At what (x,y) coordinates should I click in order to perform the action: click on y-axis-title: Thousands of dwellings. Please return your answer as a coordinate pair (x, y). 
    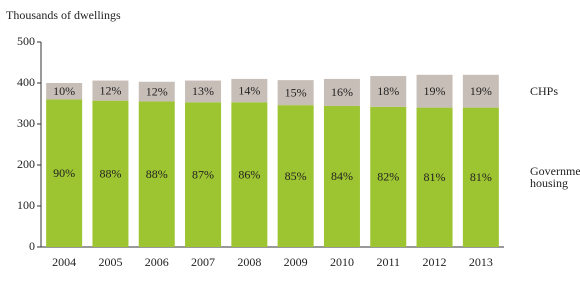
    Looking at the image, I should click on (63, 15).